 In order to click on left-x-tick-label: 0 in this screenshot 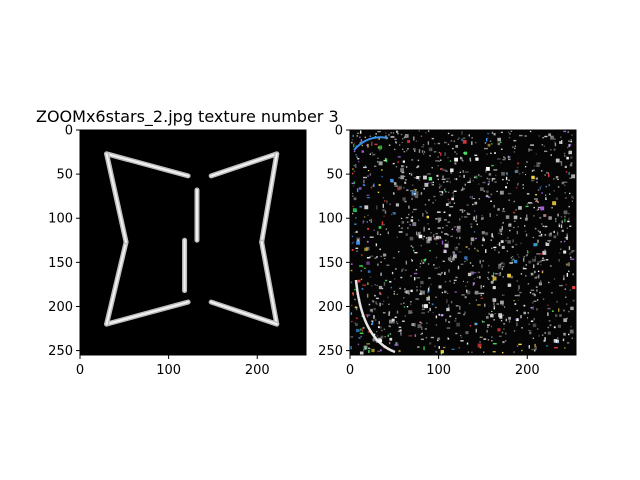, I will do `click(80, 370)`.